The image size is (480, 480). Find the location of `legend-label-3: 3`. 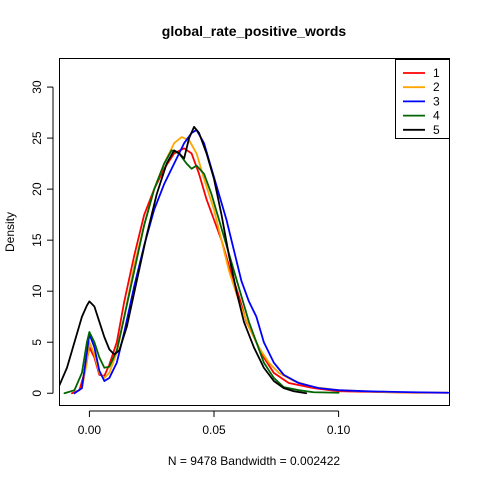

legend-label-3: 3 is located at coordinates (436, 101).